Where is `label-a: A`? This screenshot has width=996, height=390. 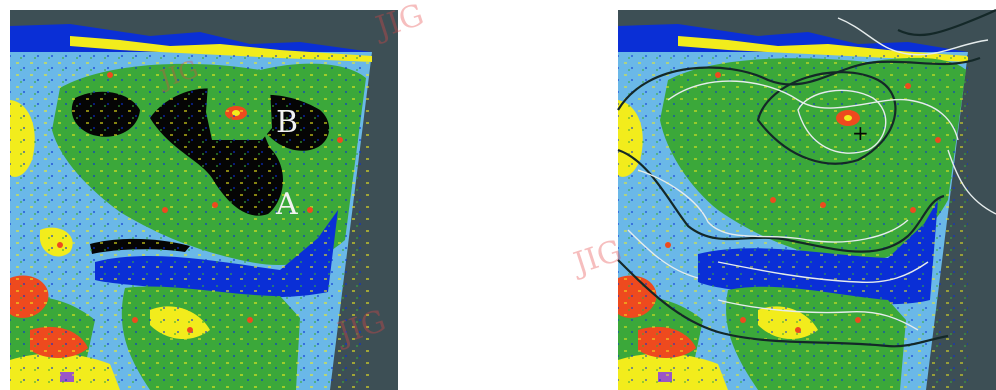
label-a: A is located at coordinates (286, 204).